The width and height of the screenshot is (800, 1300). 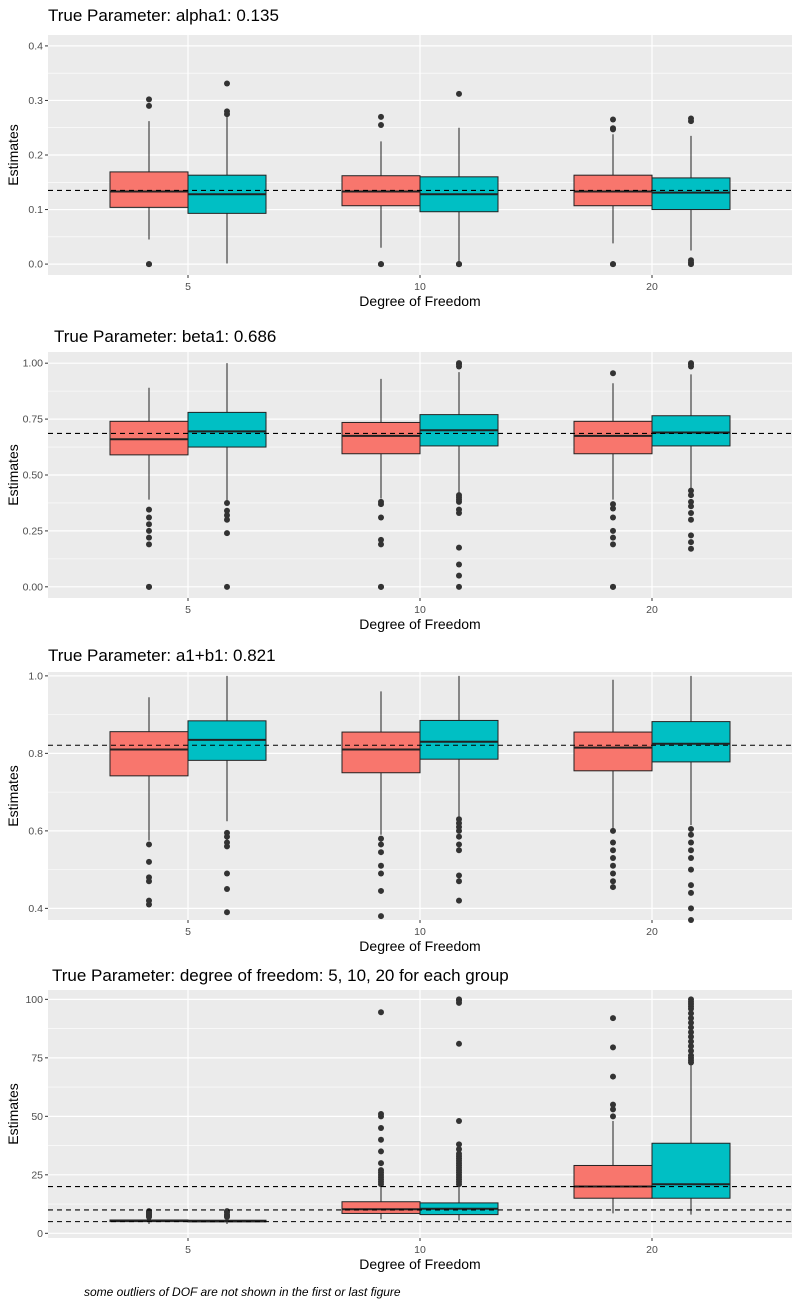 What do you see at coordinates (33, 420) in the screenshot?
I see `y-tick-label: 0.75` at bounding box center [33, 420].